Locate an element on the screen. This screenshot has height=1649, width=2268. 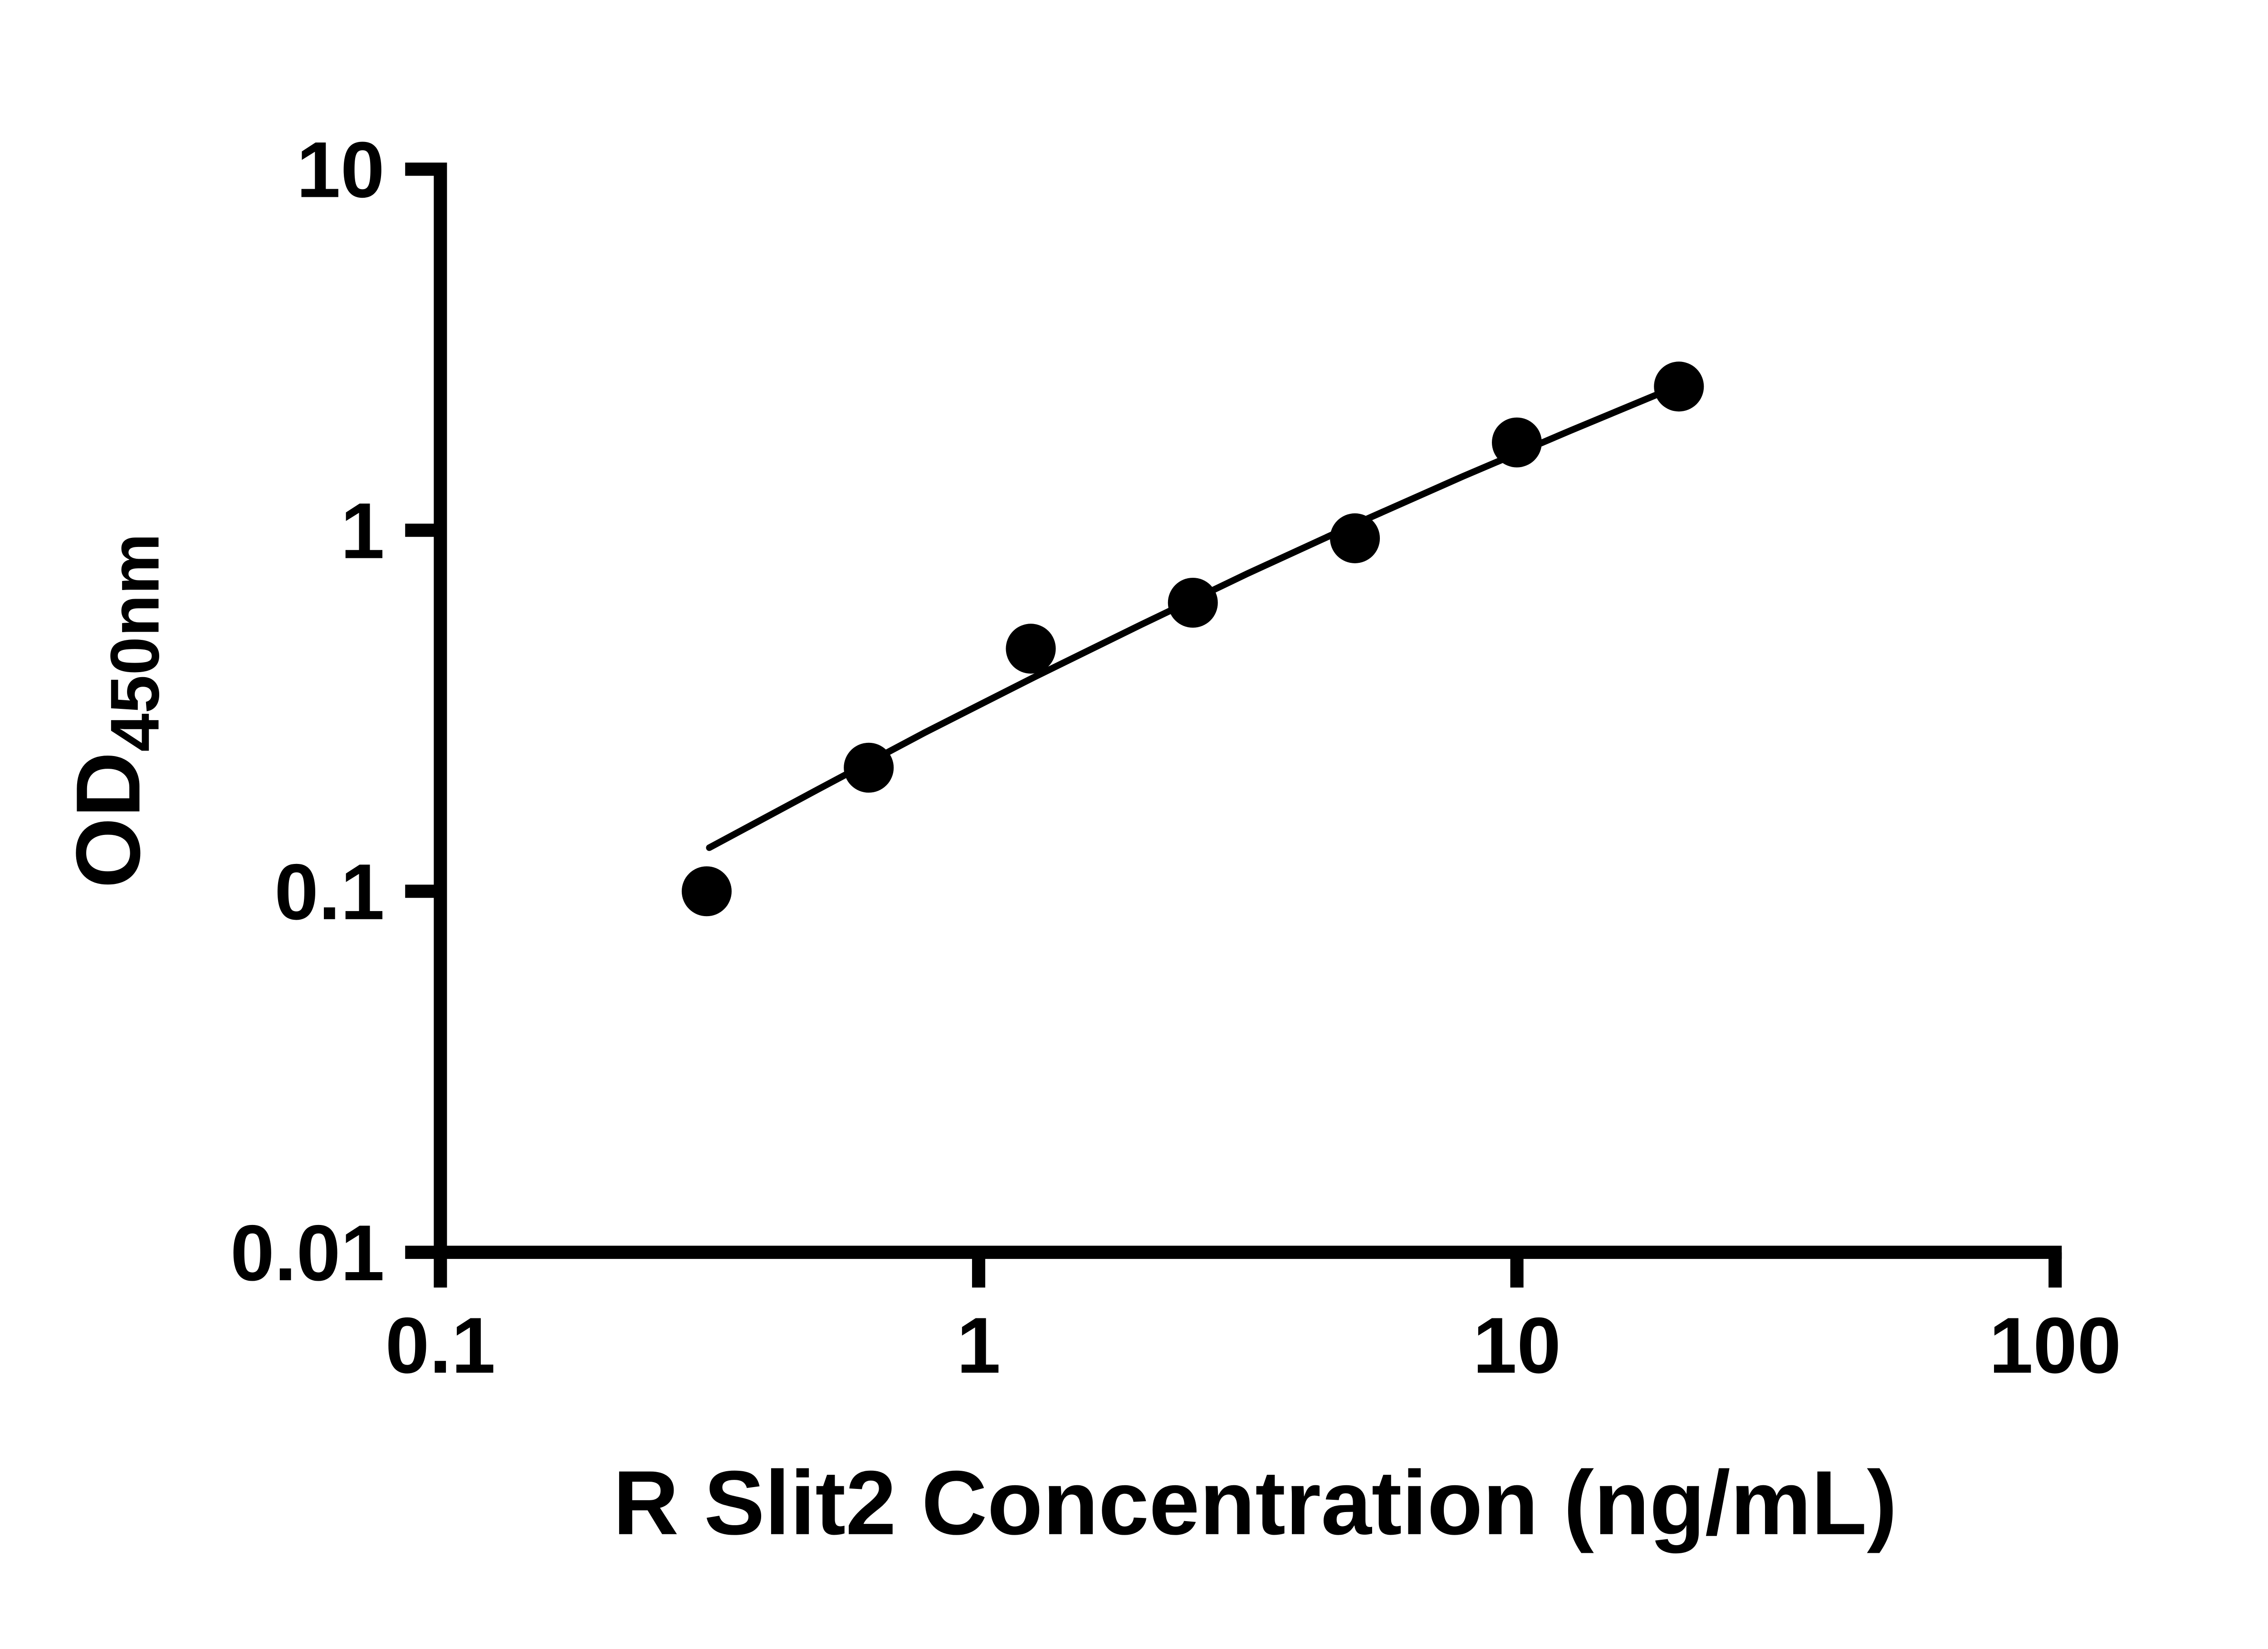
y-tick-label: 0.01 is located at coordinates (308, 1253).